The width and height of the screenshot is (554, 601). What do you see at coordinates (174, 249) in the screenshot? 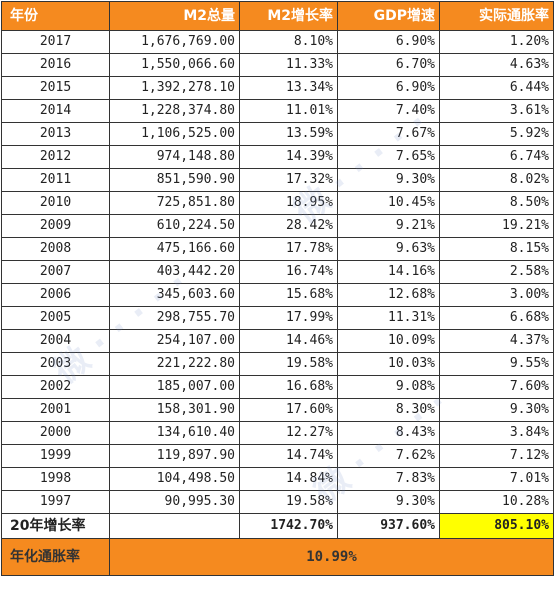
I see `m2-total-cell: 475,166.60` at bounding box center [174, 249].